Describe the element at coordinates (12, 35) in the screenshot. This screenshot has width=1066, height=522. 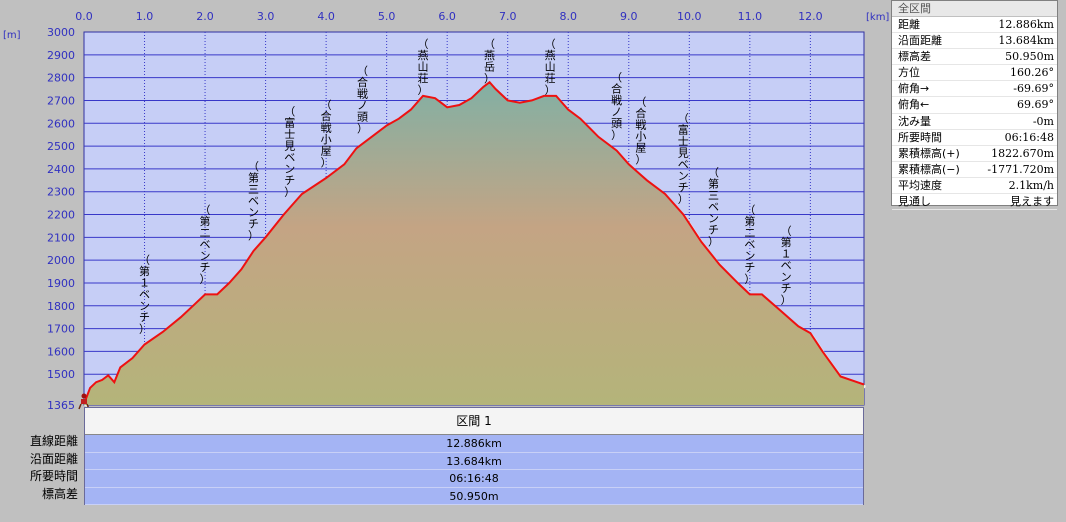
I see `y-unit-label: [m]` at that location.